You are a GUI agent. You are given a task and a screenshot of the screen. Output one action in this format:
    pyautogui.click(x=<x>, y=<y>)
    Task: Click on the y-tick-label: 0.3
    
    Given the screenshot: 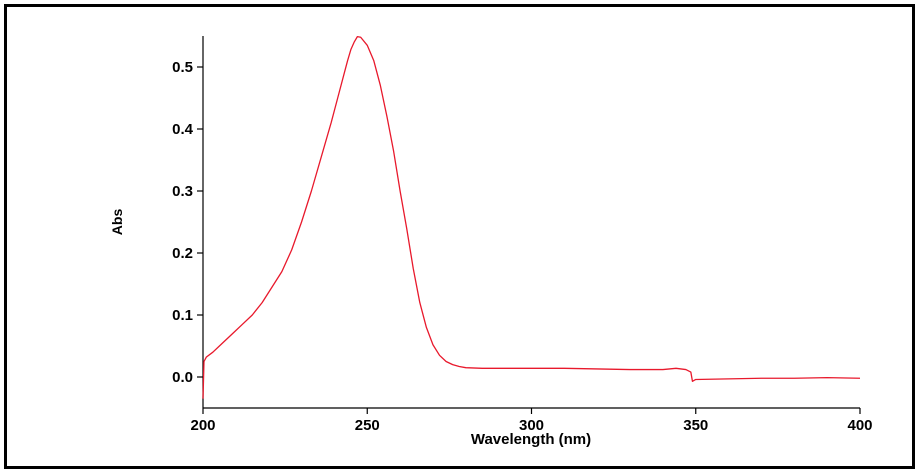 What is the action you would take?
    pyautogui.click(x=182, y=191)
    